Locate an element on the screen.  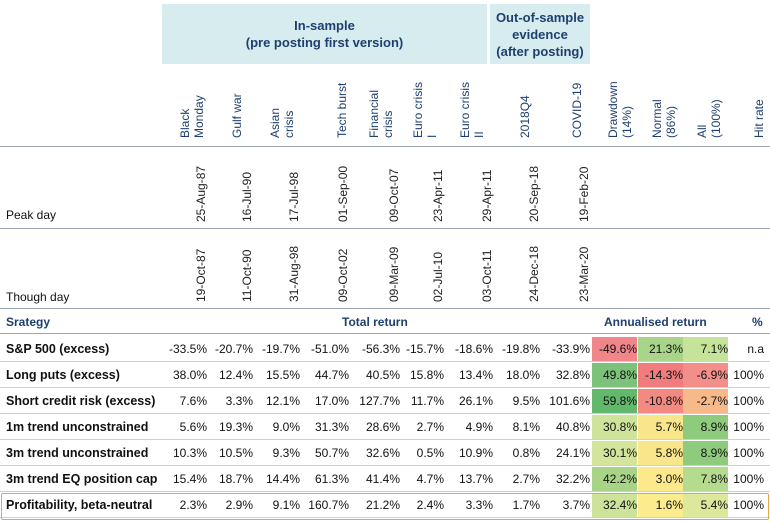
strategy-header: Srategy is located at coordinates (28, 322).